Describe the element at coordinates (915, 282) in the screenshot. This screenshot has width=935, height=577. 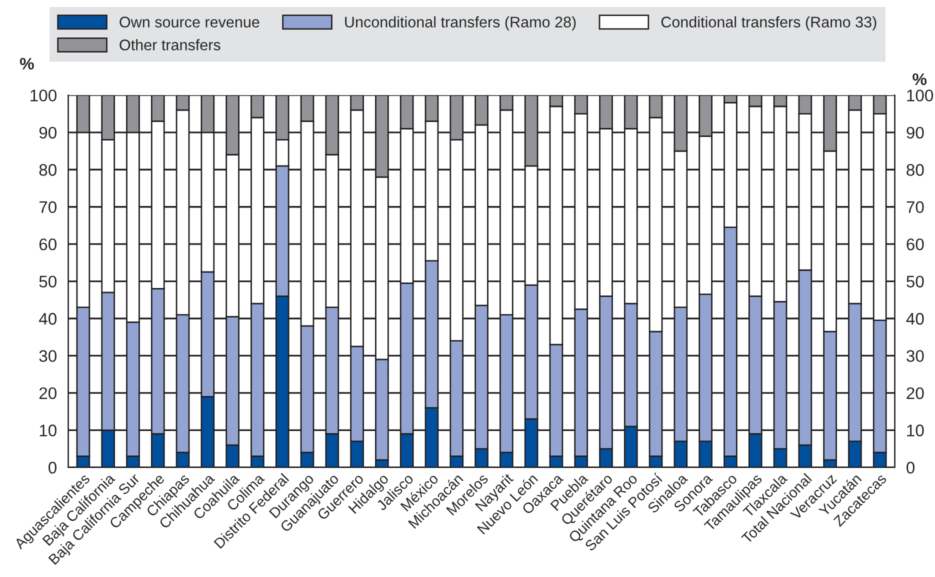
I see `y2-tick-label: 50` at that location.